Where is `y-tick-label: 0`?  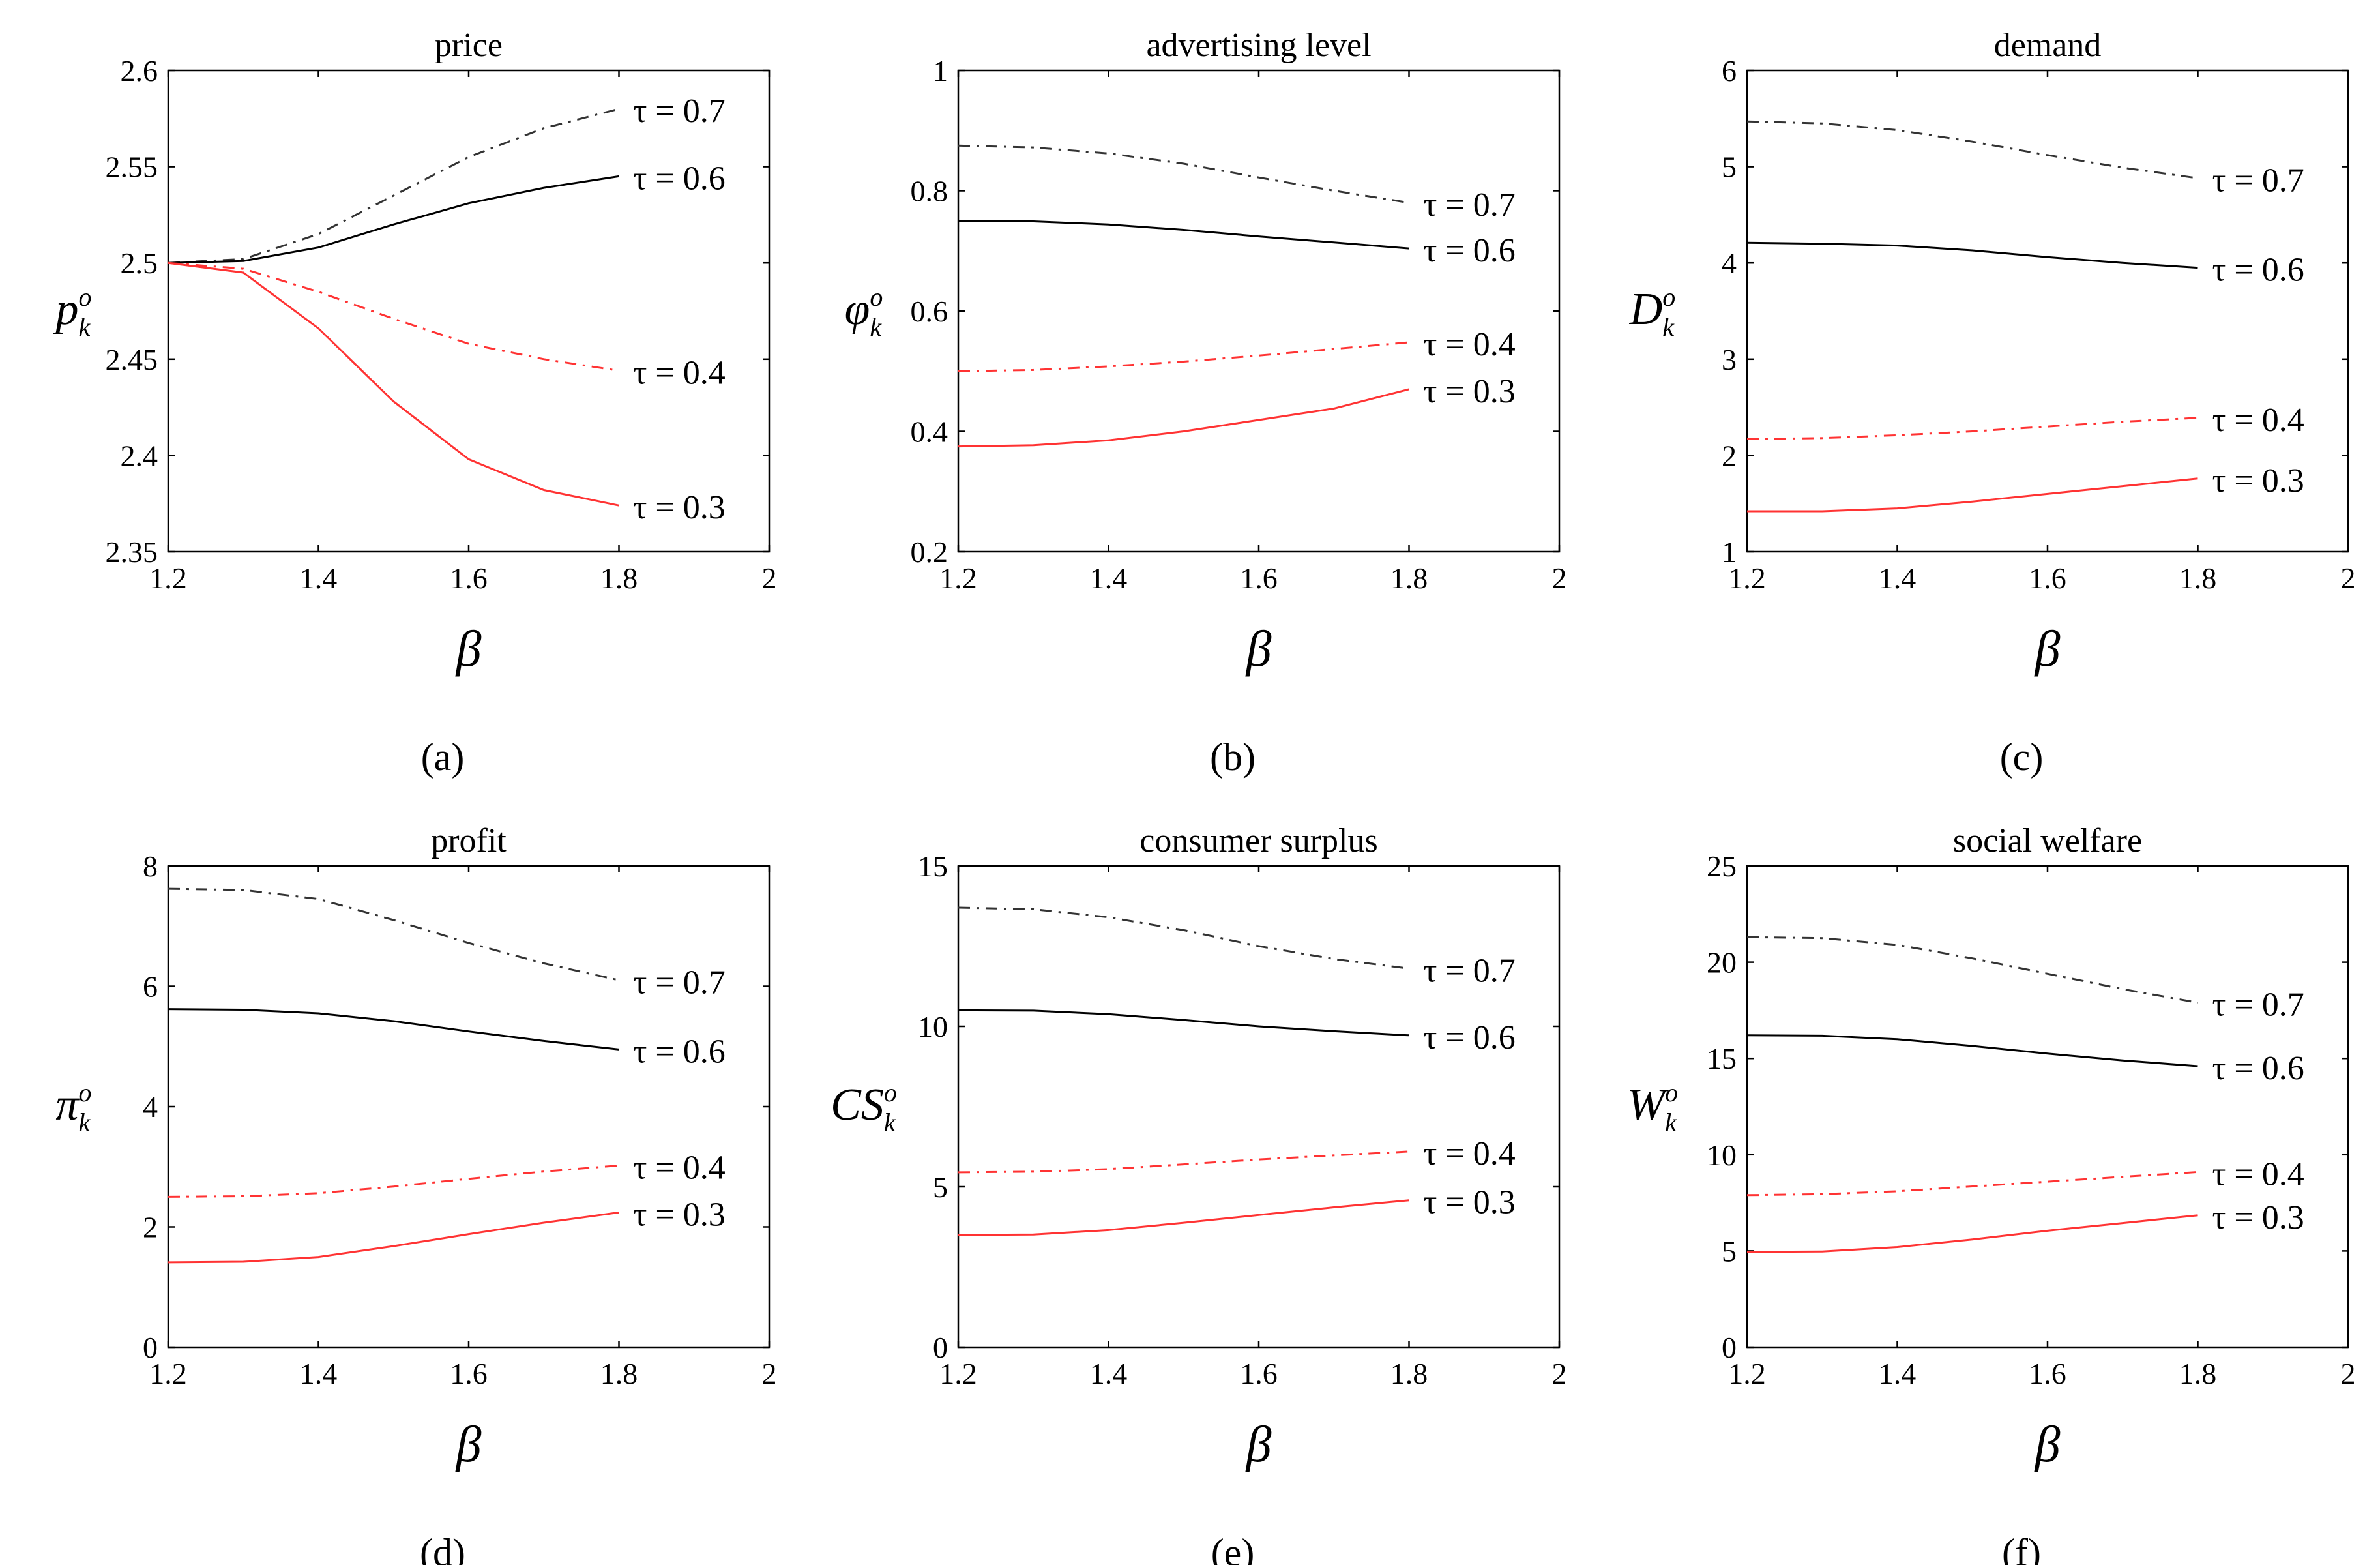 y-tick-label: 0 is located at coordinates (150, 1347).